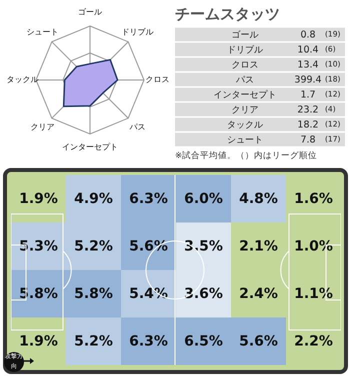 The image size is (350, 380). I want to click on data-label: 6.5%, so click(203, 341).